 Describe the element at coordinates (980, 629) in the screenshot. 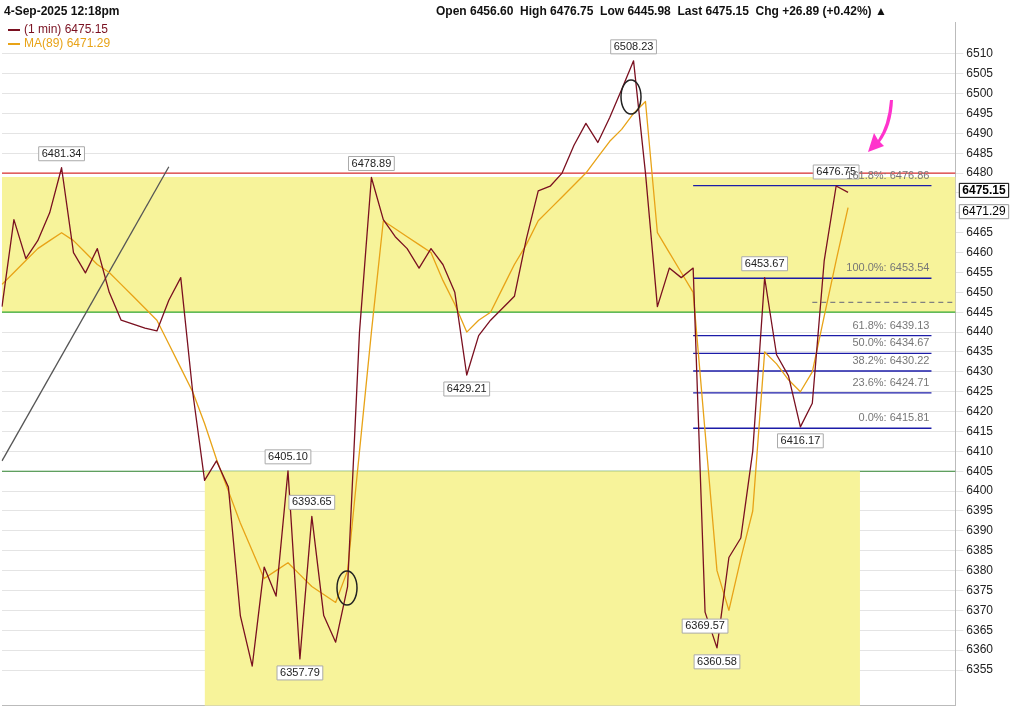

I see `y-tick-label: 6365` at that location.